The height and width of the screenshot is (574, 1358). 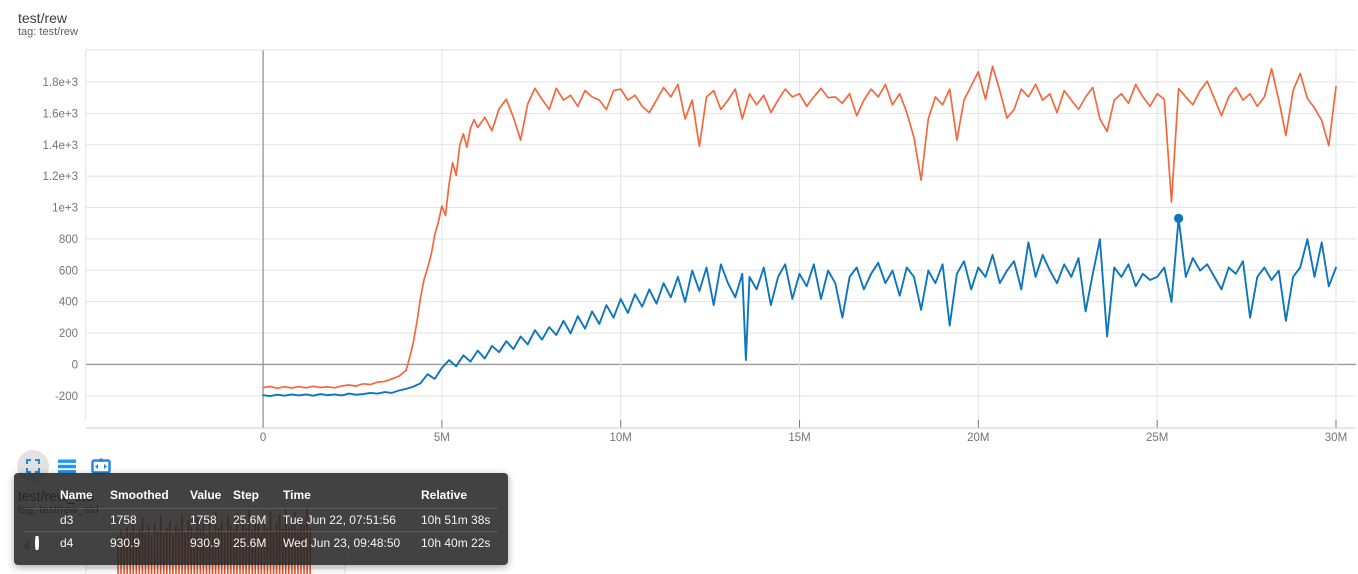 What do you see at coordinates (203, 519) in the screenshot?
I see `tooltip-row-value: 1758` at bounding box center [203, 519].